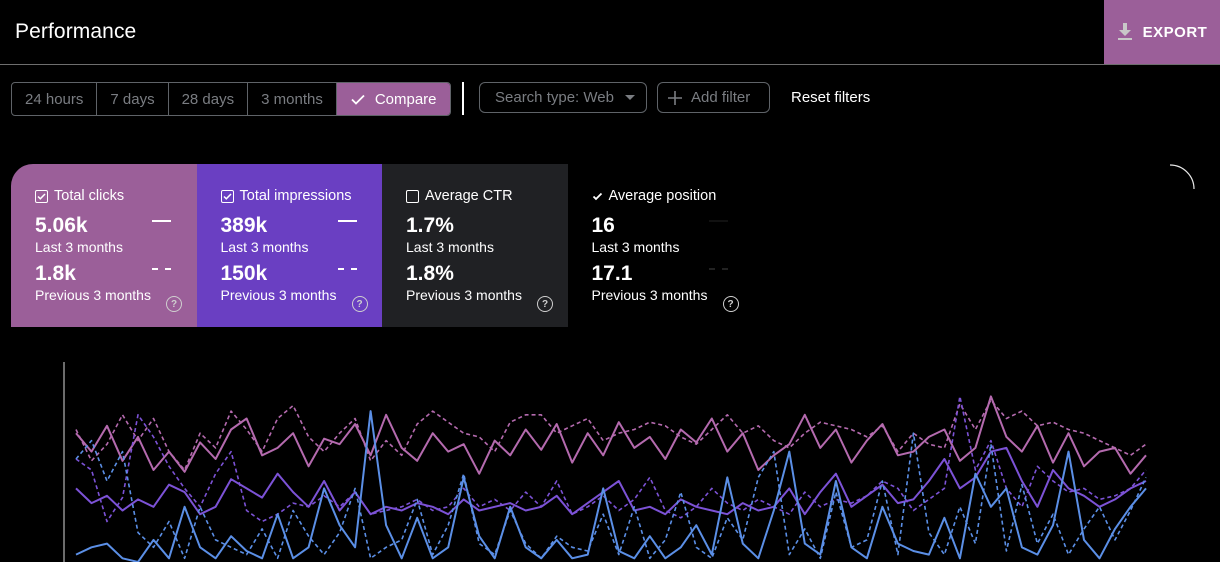 The width and height of the screenshot is (1220, 562). What do you see at coordinates (1124, 31) in the screenshot?
I see `download-icon` at bounding box center [1124, 31].